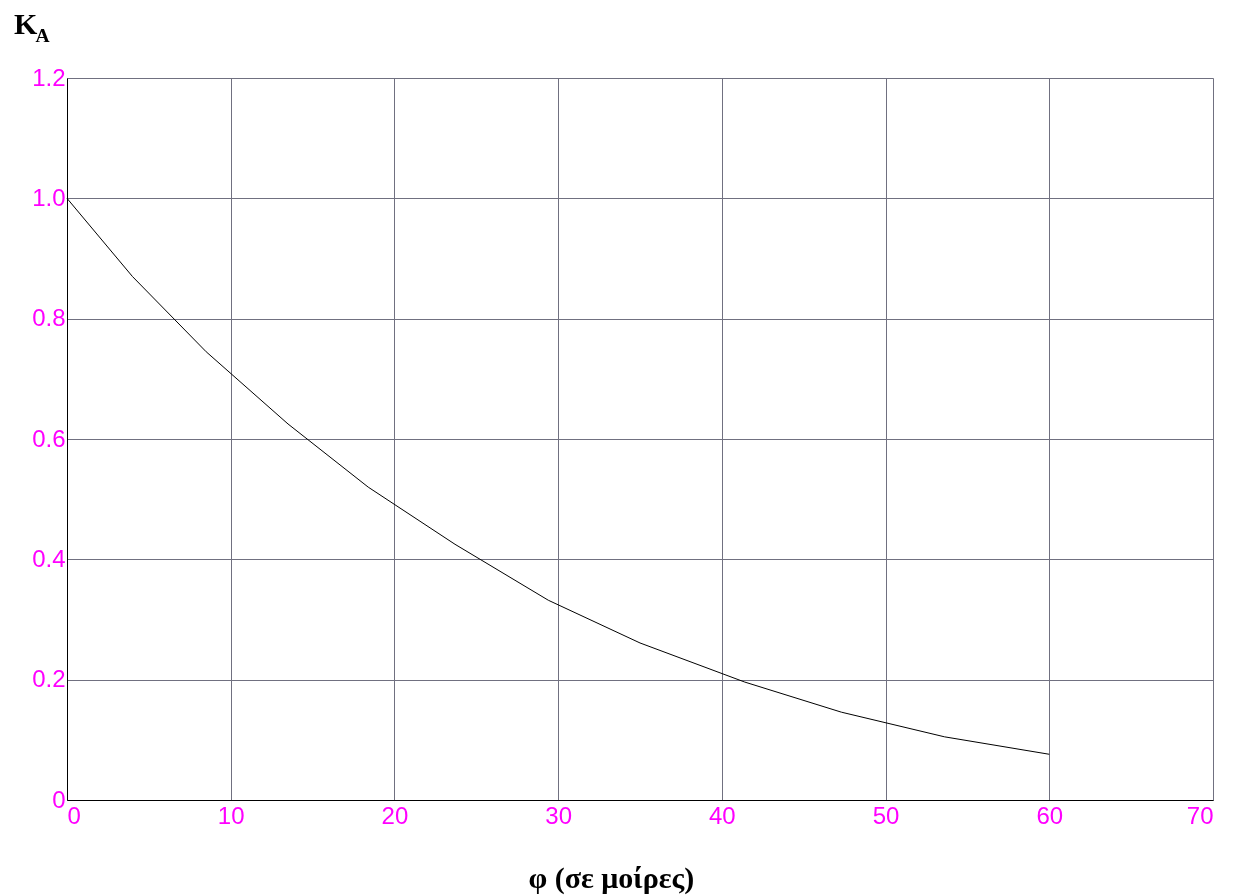 Image resolution: width=1239 pixels, height=896 pixels. Describe the element at coordinates (49, 197) in the screenshot. I see `y-tick-label: 1.0` at that location.